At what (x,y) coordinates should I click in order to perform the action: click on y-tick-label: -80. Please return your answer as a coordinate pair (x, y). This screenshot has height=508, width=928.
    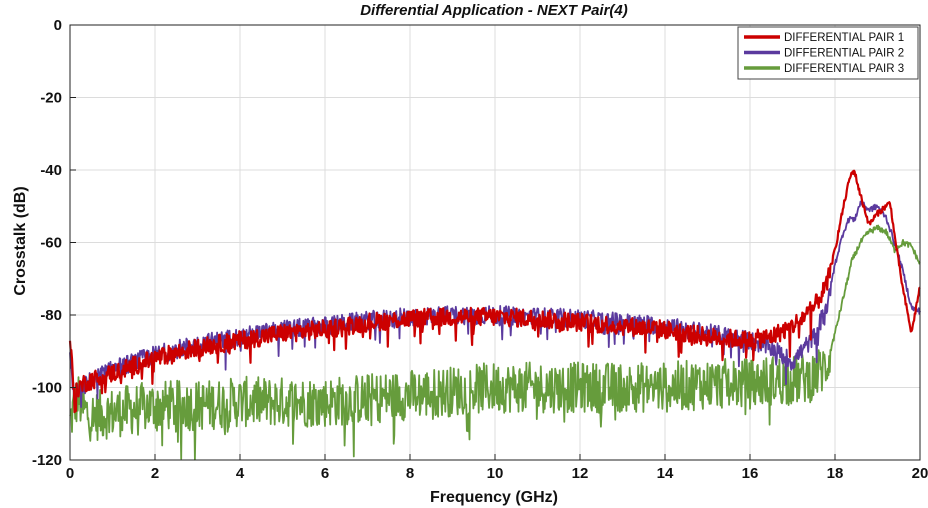
    Looking at the image, I should click on (51, 315).